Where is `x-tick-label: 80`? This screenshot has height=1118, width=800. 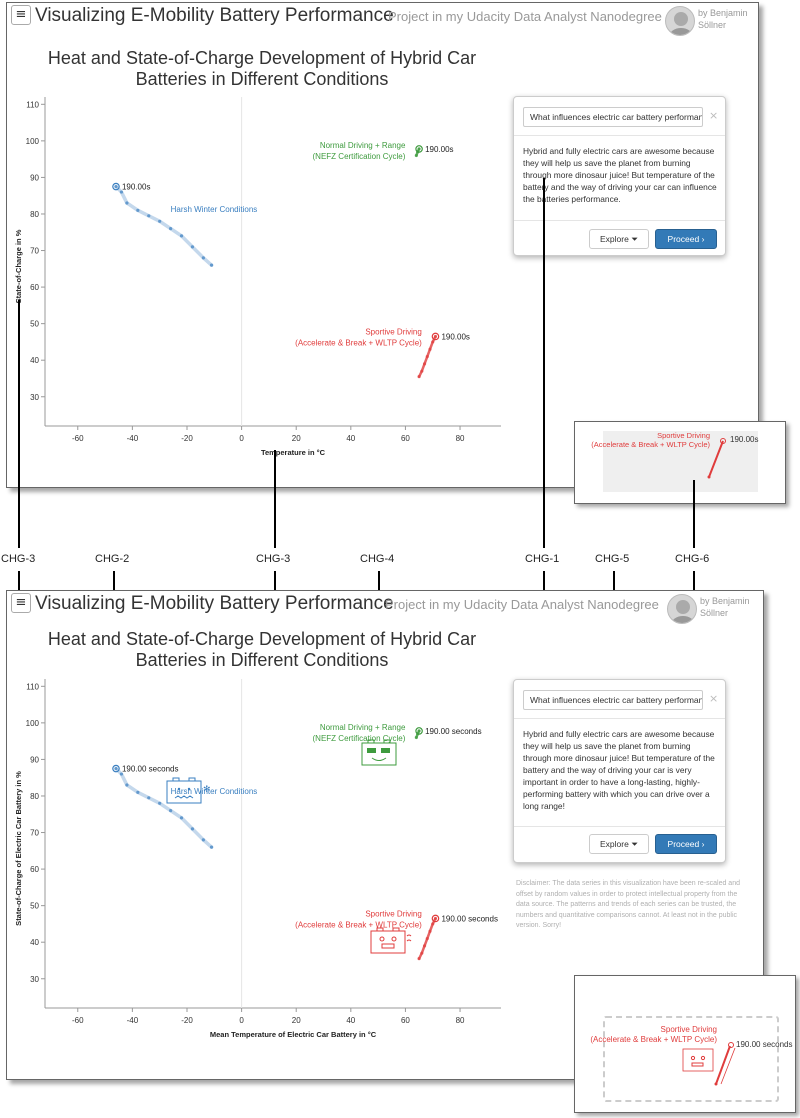 x-tick-label: 80 is located at coordinates (460, 438).